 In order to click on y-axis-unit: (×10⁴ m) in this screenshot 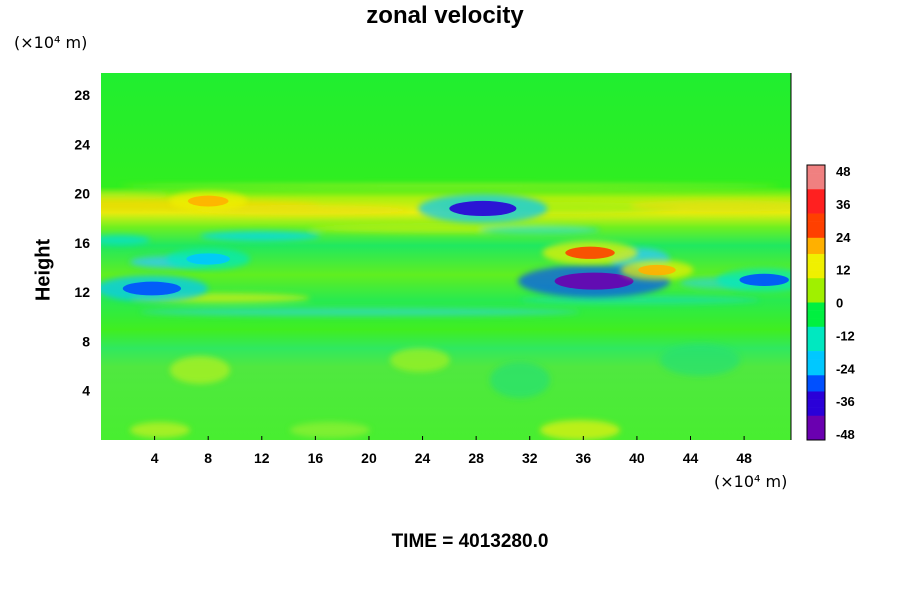, I will do `click(51, 42)`.